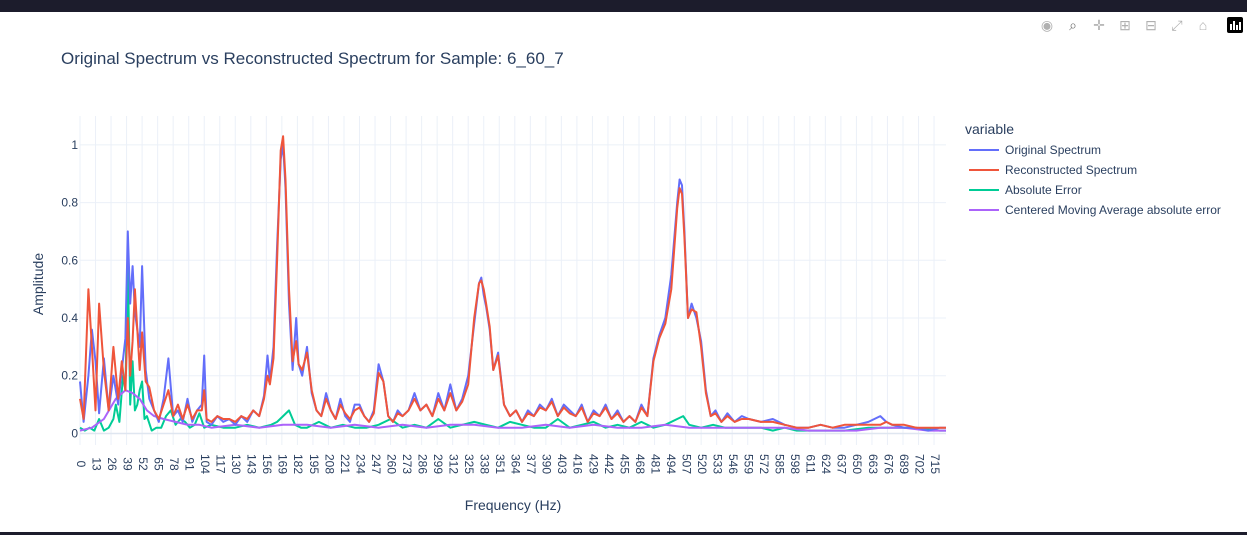  What do you see at coordinates (1053, 150) in the screenshot?
I see `legend-item-label: Original Spectrum` at bounding box center [1053, 150].